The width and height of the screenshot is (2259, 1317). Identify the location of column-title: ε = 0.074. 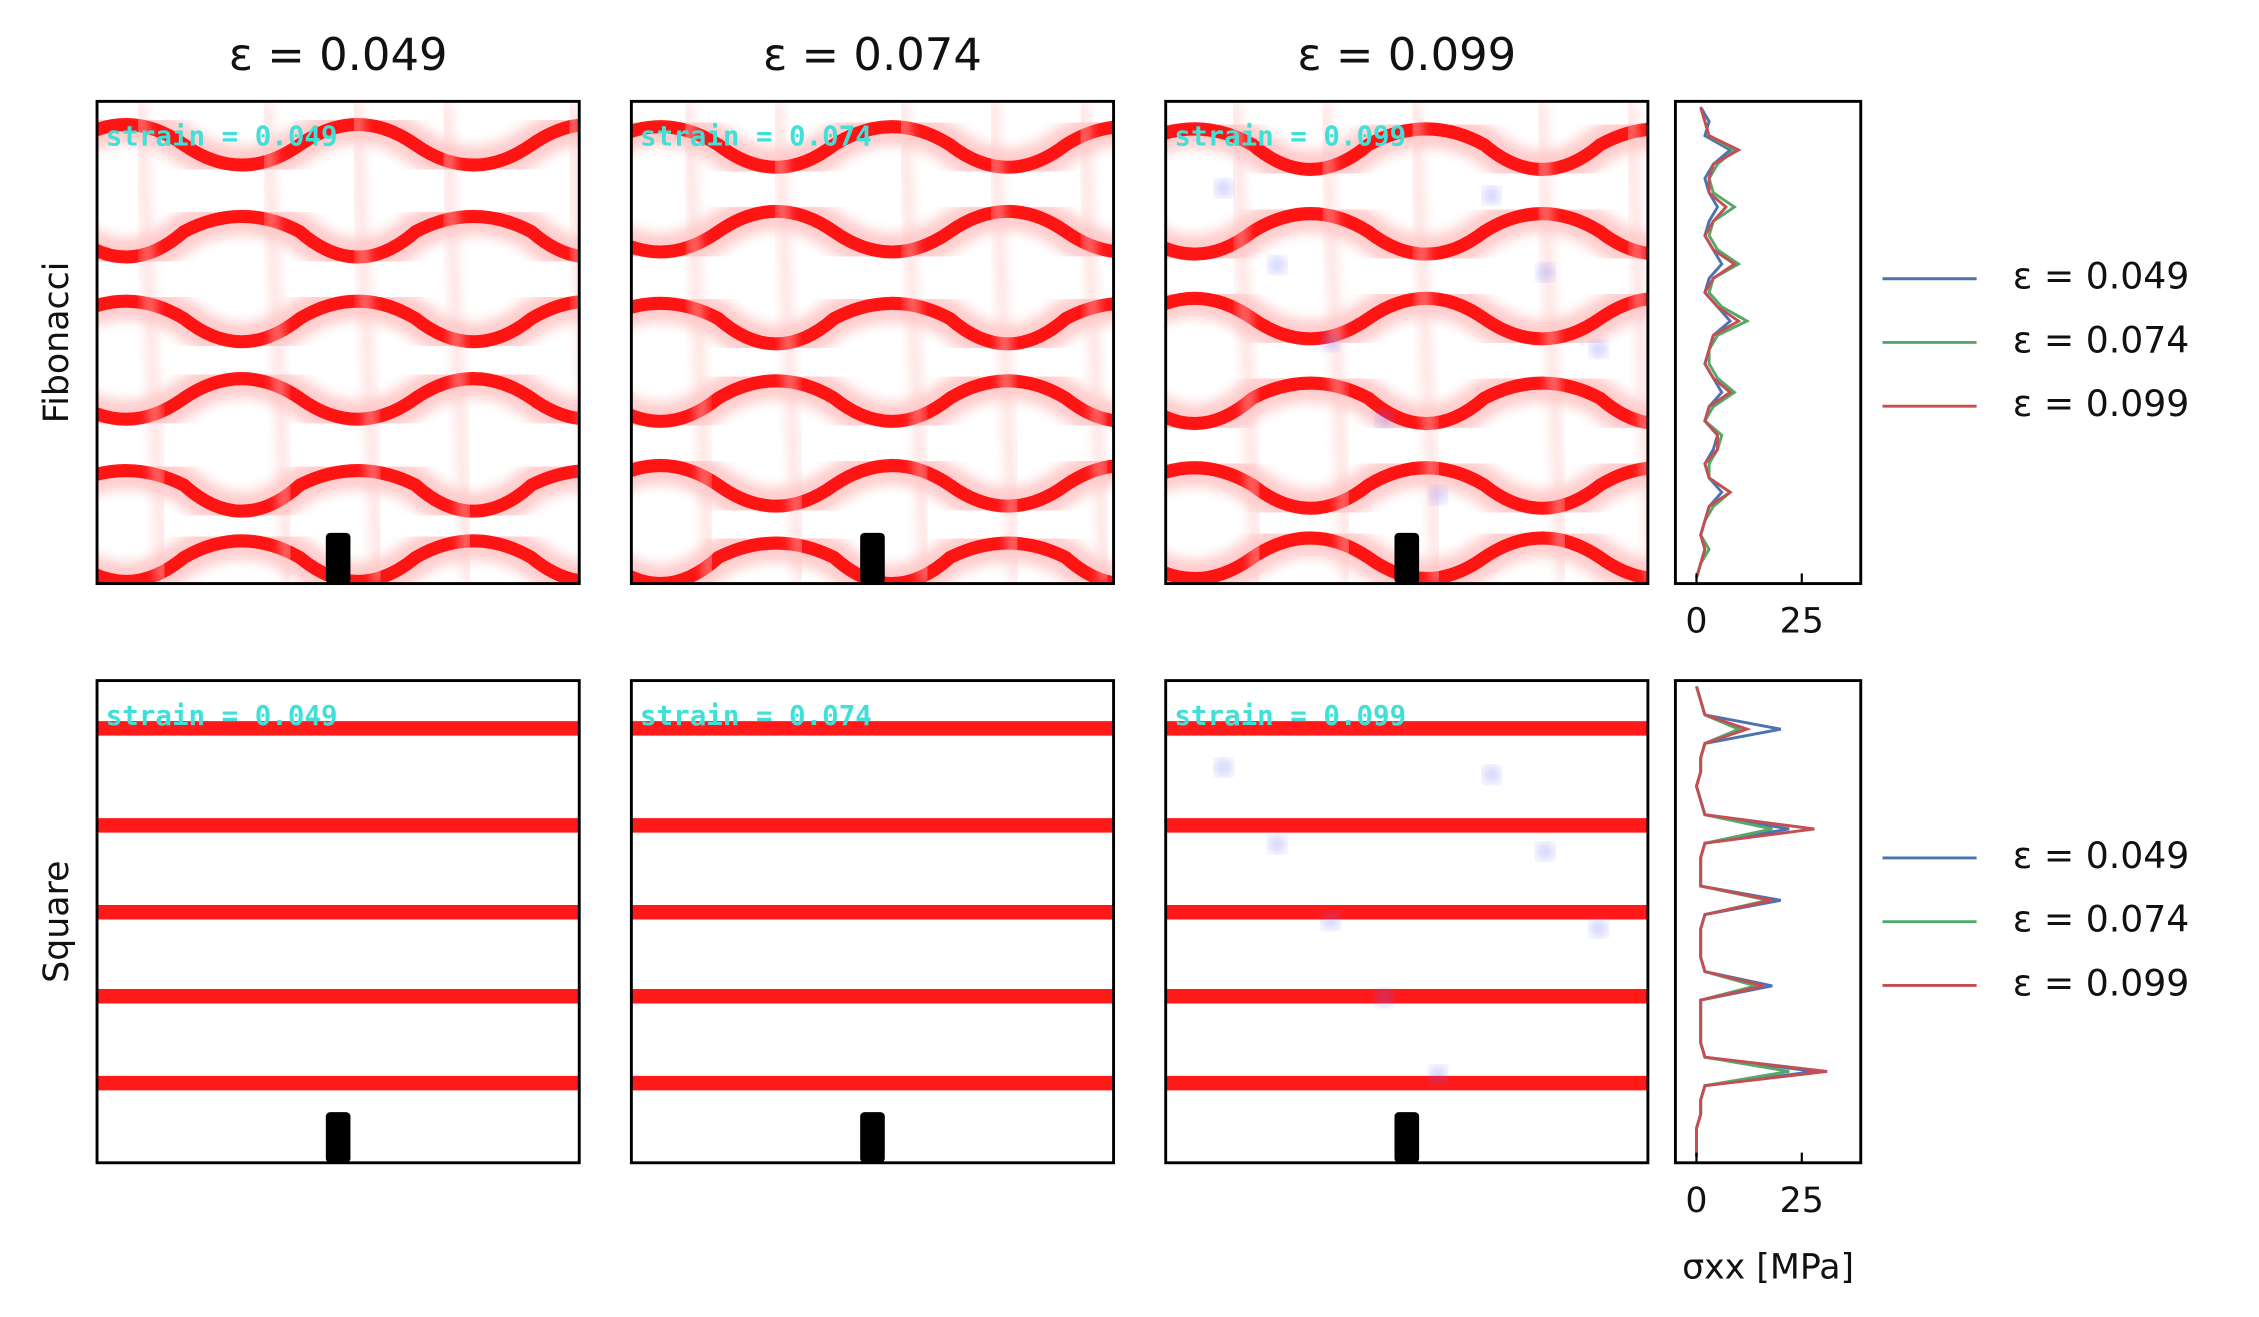
(872, 54).